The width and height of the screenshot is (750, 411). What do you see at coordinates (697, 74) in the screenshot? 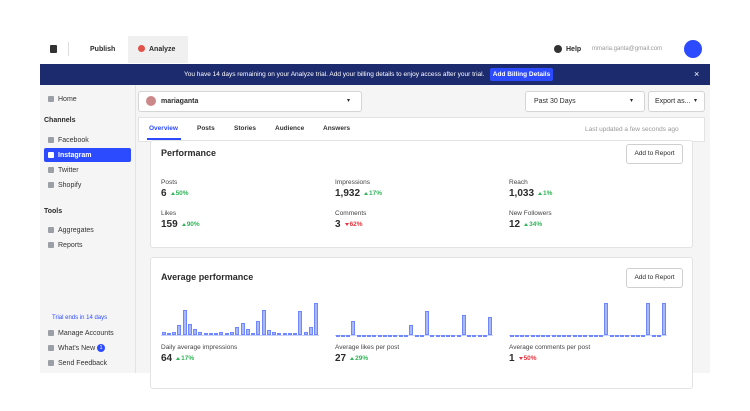
I see `close-banner: ×` at bounding box center [697, 74].